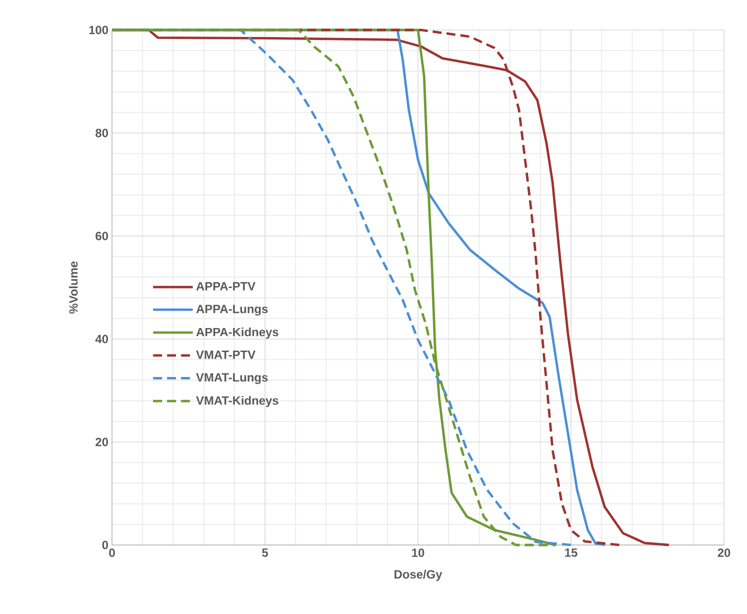  What do you see at coordinates (418, 552) in the screenshot?
I see `x-tick-label: 10` at bounding box center [418, 552].